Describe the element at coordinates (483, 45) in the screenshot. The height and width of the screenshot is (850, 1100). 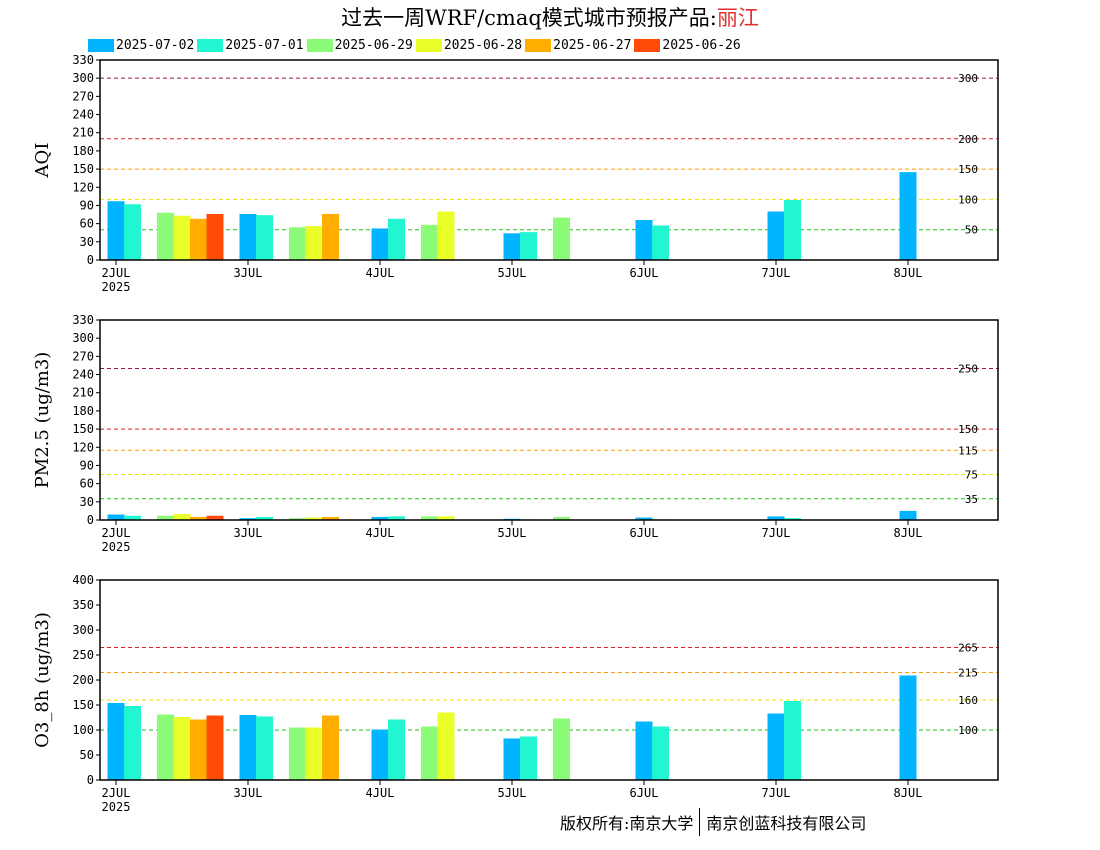
I see `legend-label: 2025-06-28` at that location.